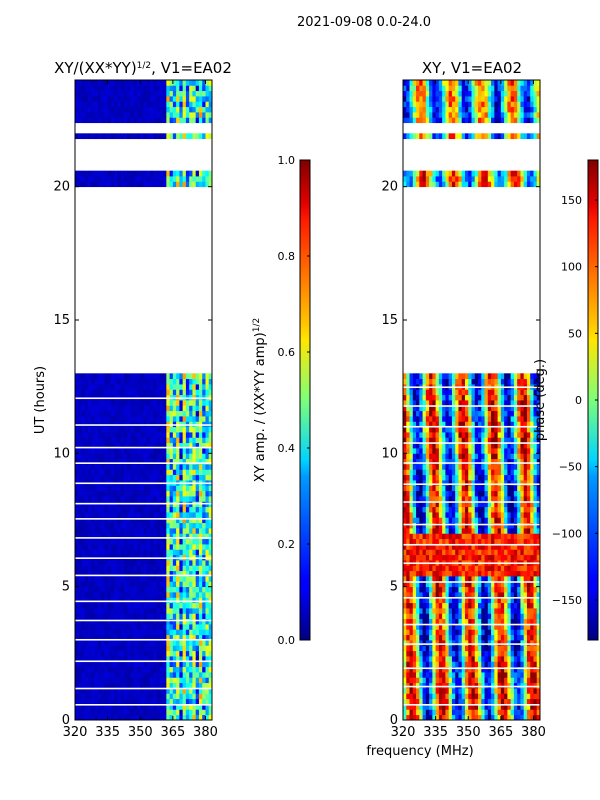 The width and height of the screenshot is (600, 800). What do you see at coordinates (472, 68) in the screenshot?
I see `phase-panel-title: XY, V1=EA02` at bounding box center [472, 68].